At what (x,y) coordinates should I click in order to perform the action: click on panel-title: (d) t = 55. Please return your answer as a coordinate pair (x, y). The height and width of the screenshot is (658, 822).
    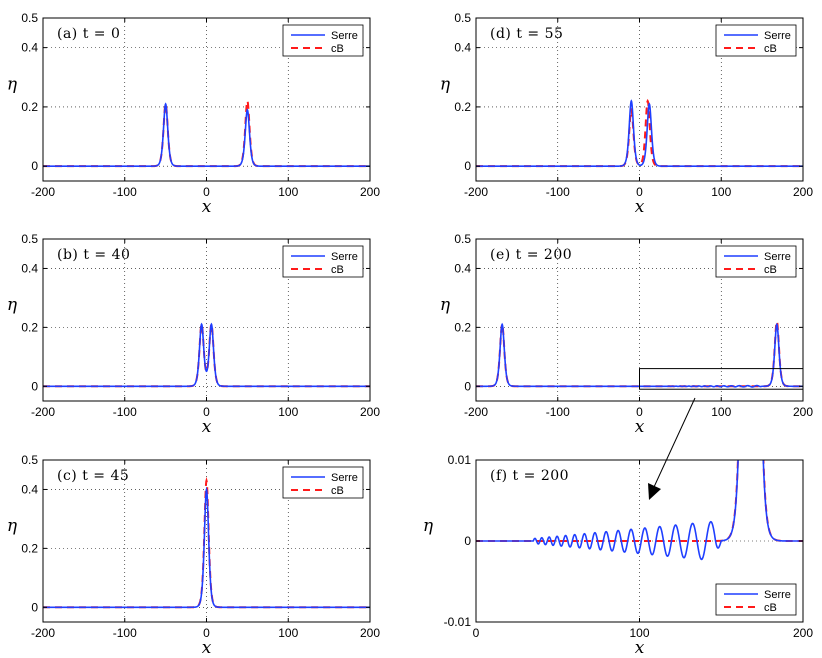
    Looking at the image, I should click on (526, 34).